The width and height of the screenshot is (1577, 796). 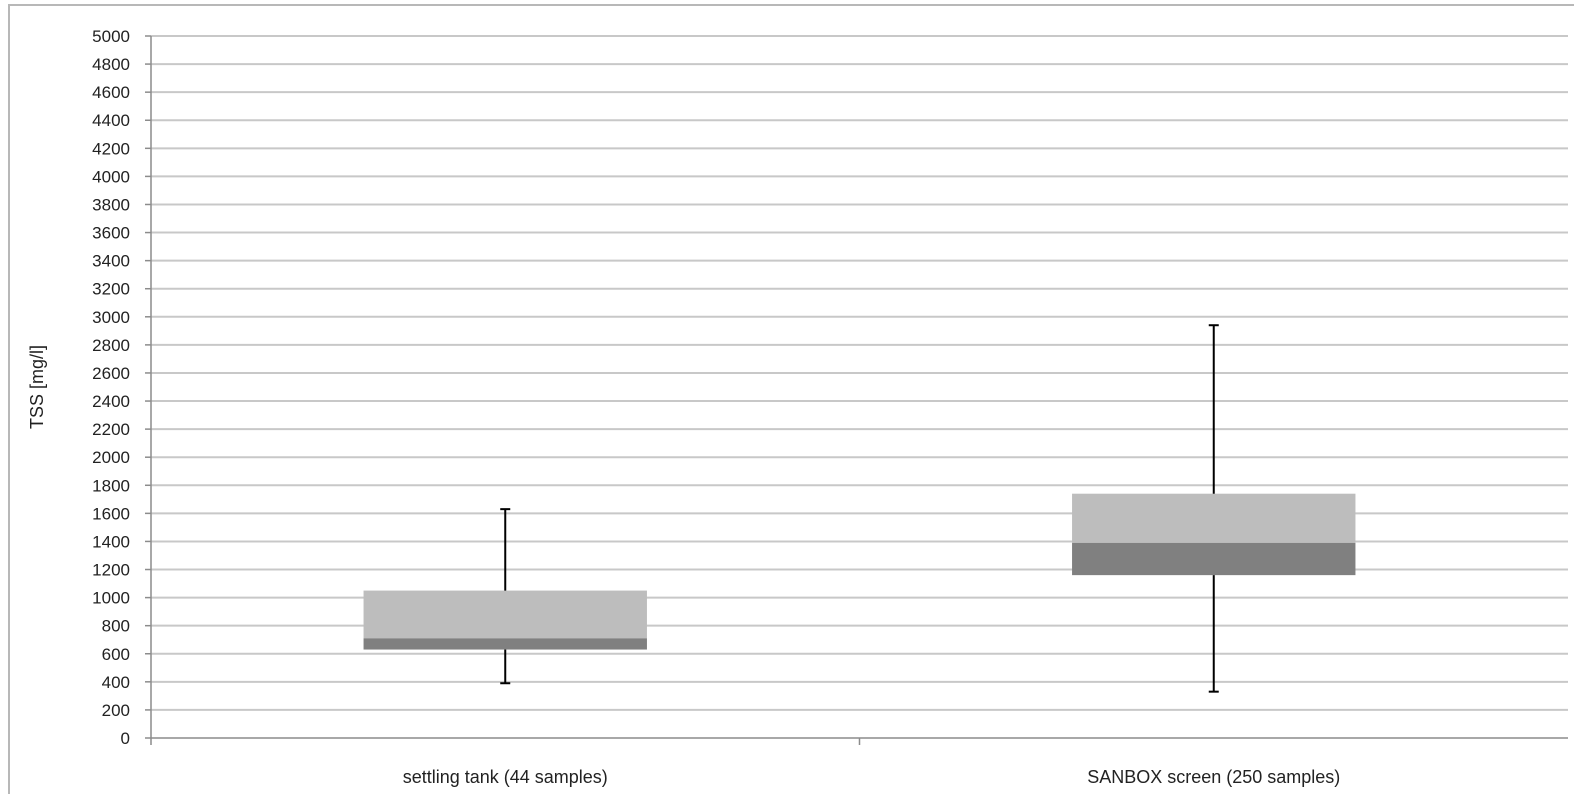 What do you see at coordinates (111, 289) in the screenshot?
I see `y-tick-label: 3200` at bounding box center [111, 289].